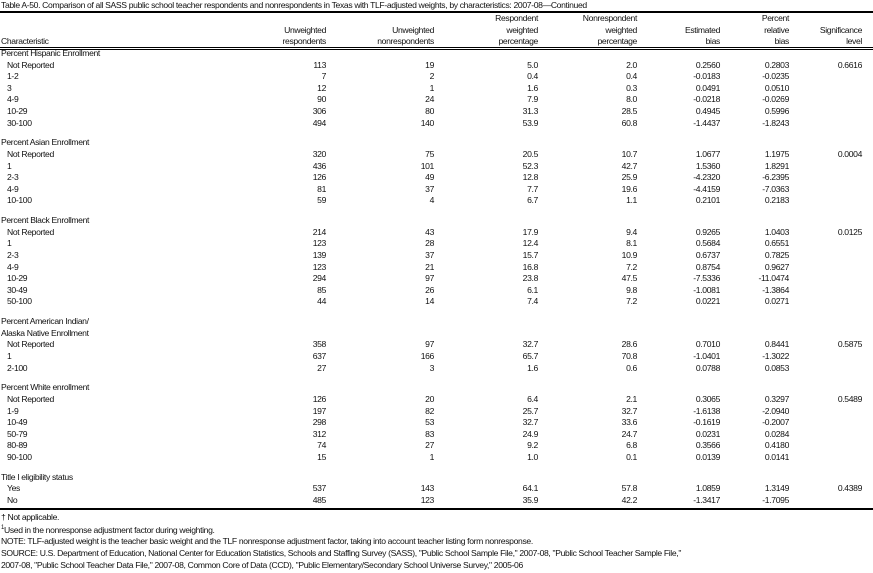 This screenshot has height=573, width=873. What do you see at coordinates (706, 410) in the screenshot?
I see `cell: -1.6138` at bounding box center [706, 410].